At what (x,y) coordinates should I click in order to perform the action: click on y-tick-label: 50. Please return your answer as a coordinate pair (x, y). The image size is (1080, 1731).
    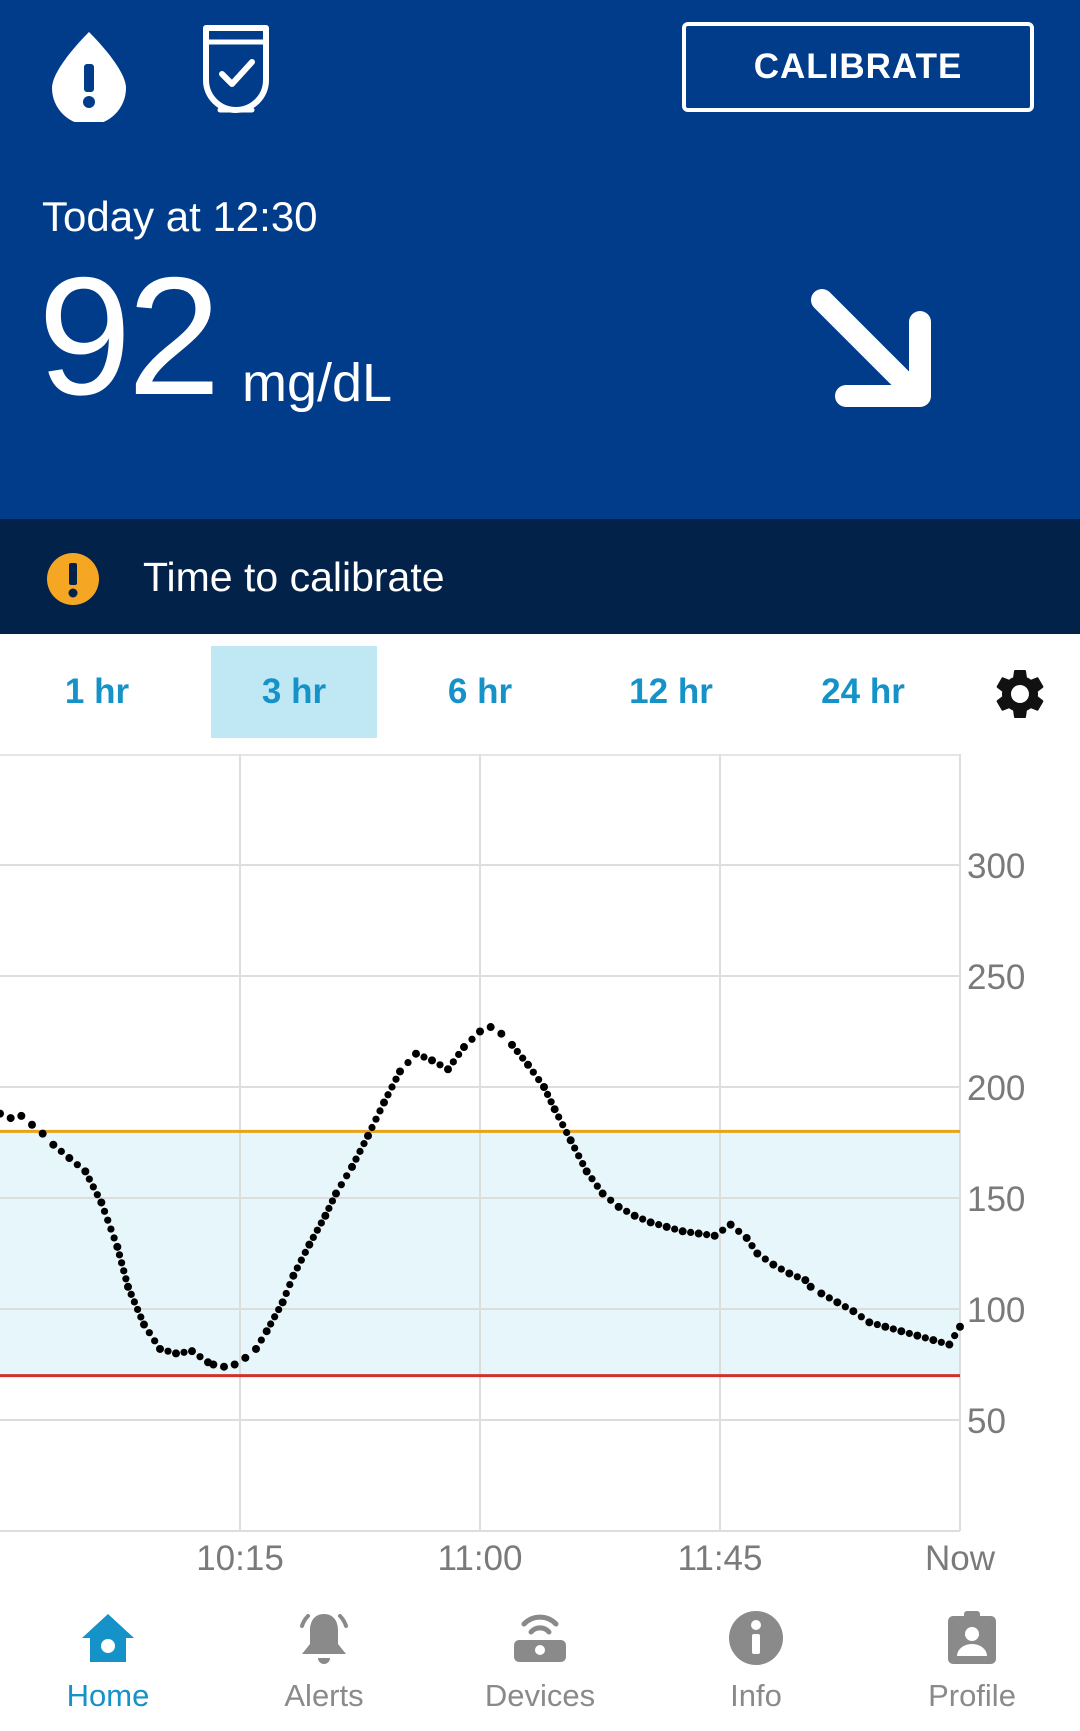
    Looking at the image, I should click on (986, 1421).